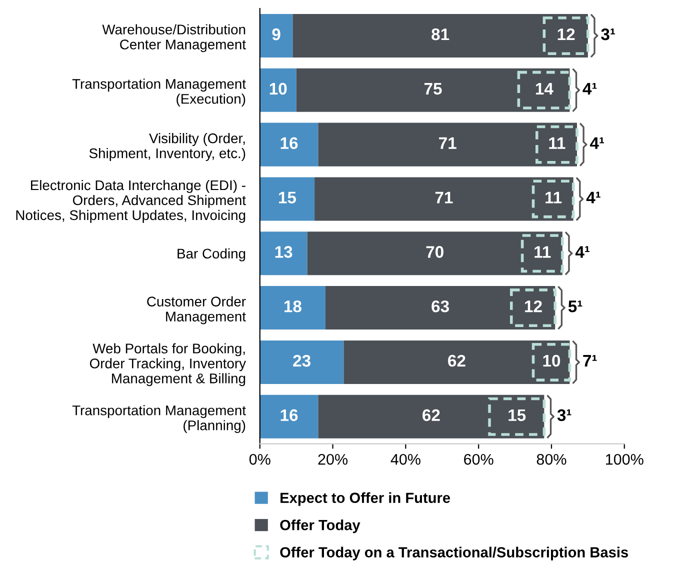 The height and width of the screenshot is (569, 675). Describe the element at coordinates (168, 364) in the screenshot. I see `y-tick-label: Web Portals for Booking, Order Tracking, Inventory Management & Billing` at that location.